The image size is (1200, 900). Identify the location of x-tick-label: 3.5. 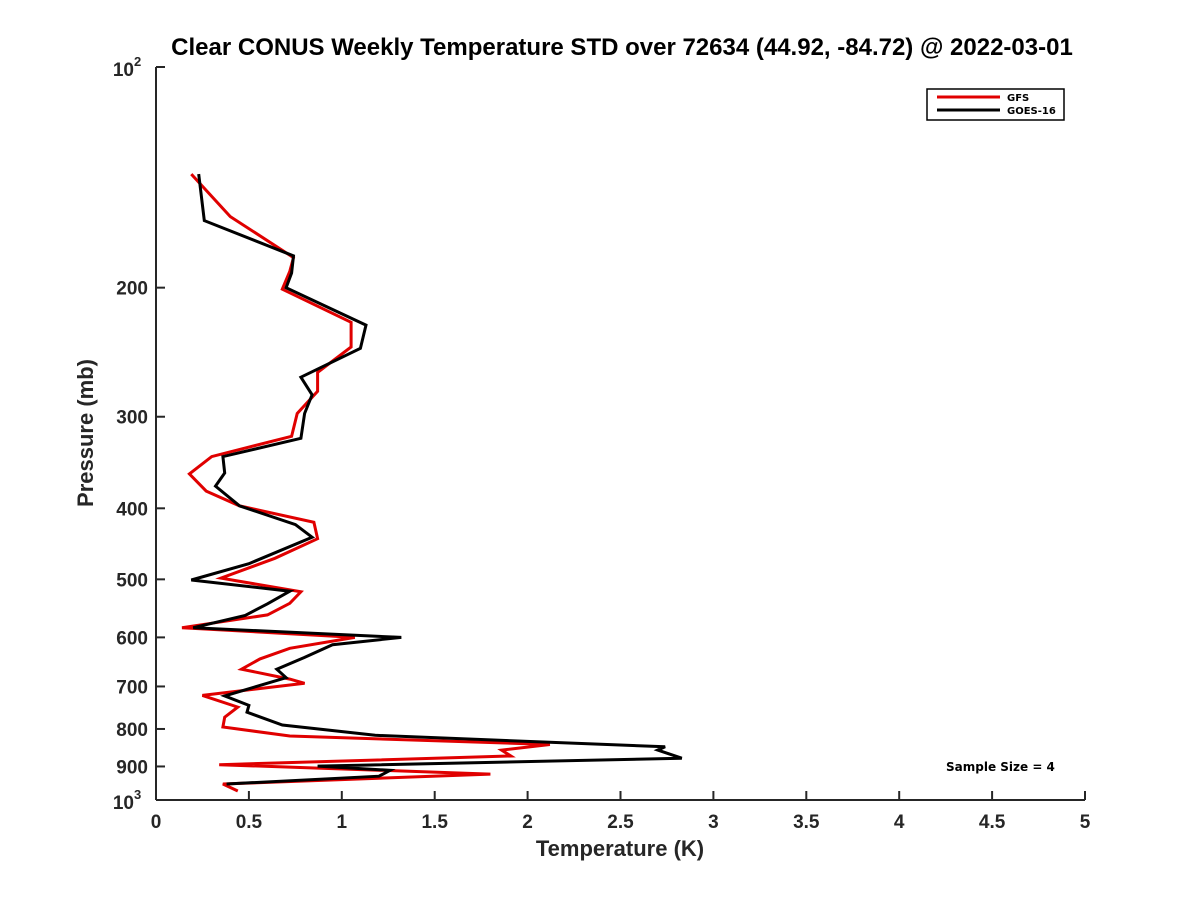
(806, 822).